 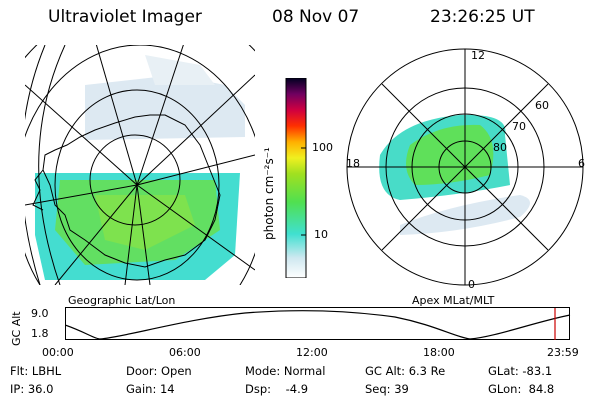 I want to click on orbit-ytick-max: 9.0, so click(x=40, y=313).